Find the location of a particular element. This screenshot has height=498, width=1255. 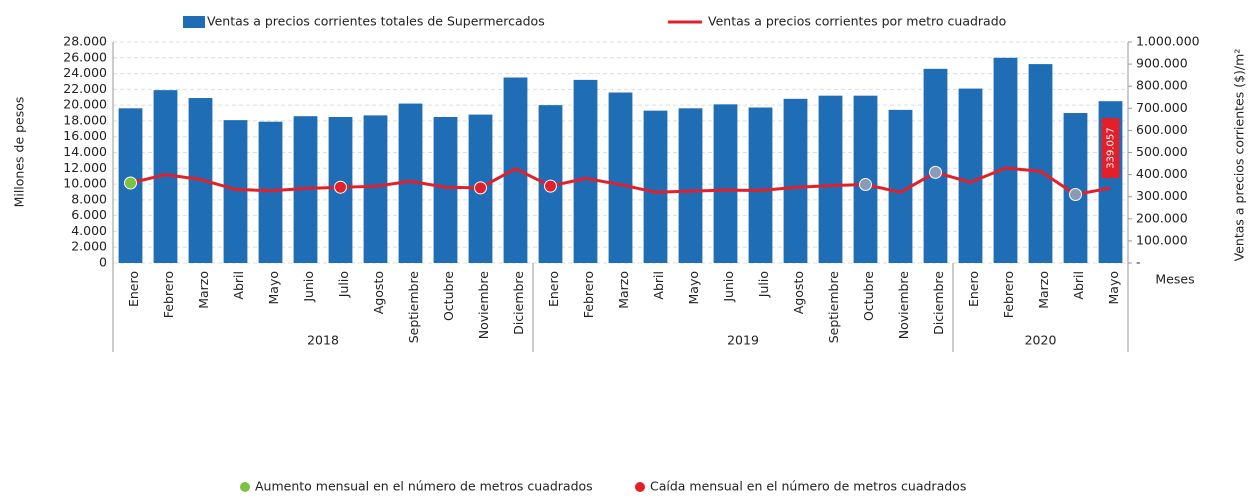

y2-tick-label: 200.000 is located at coordinates (1162, 217).